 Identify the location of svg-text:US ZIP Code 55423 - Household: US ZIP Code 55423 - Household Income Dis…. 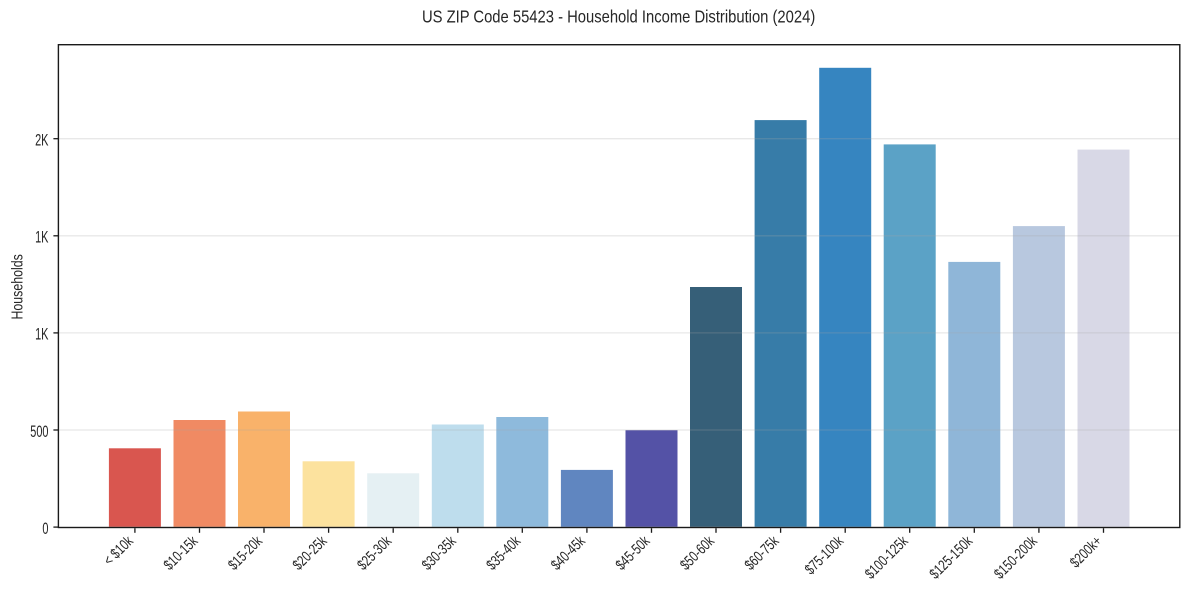
(618, 16).